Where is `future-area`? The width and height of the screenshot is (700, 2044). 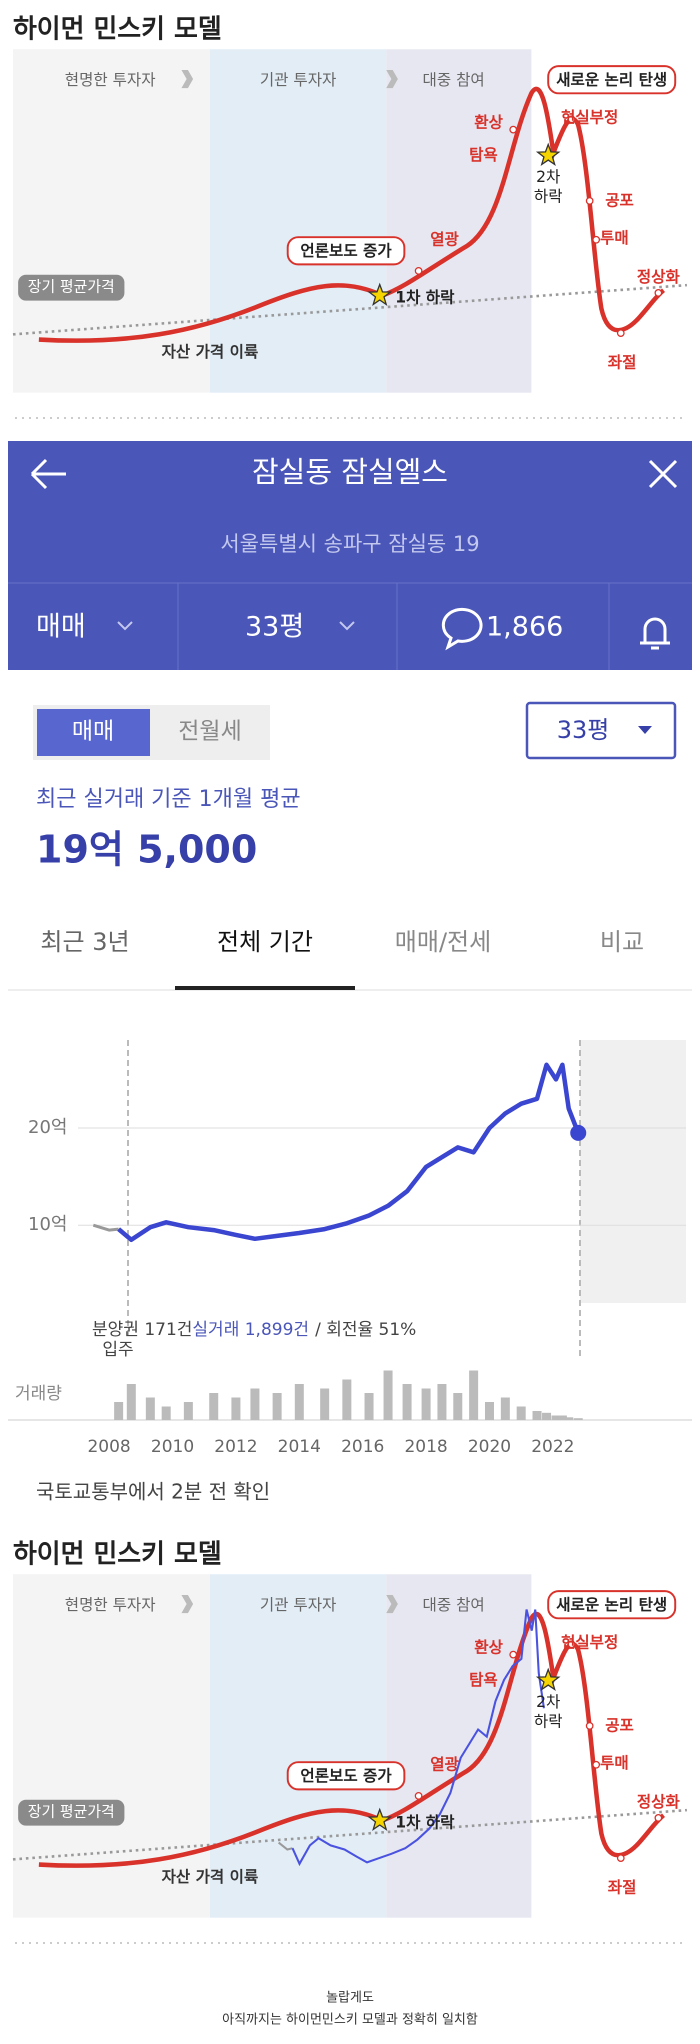 future-area is located at coordinates (633, 1171).